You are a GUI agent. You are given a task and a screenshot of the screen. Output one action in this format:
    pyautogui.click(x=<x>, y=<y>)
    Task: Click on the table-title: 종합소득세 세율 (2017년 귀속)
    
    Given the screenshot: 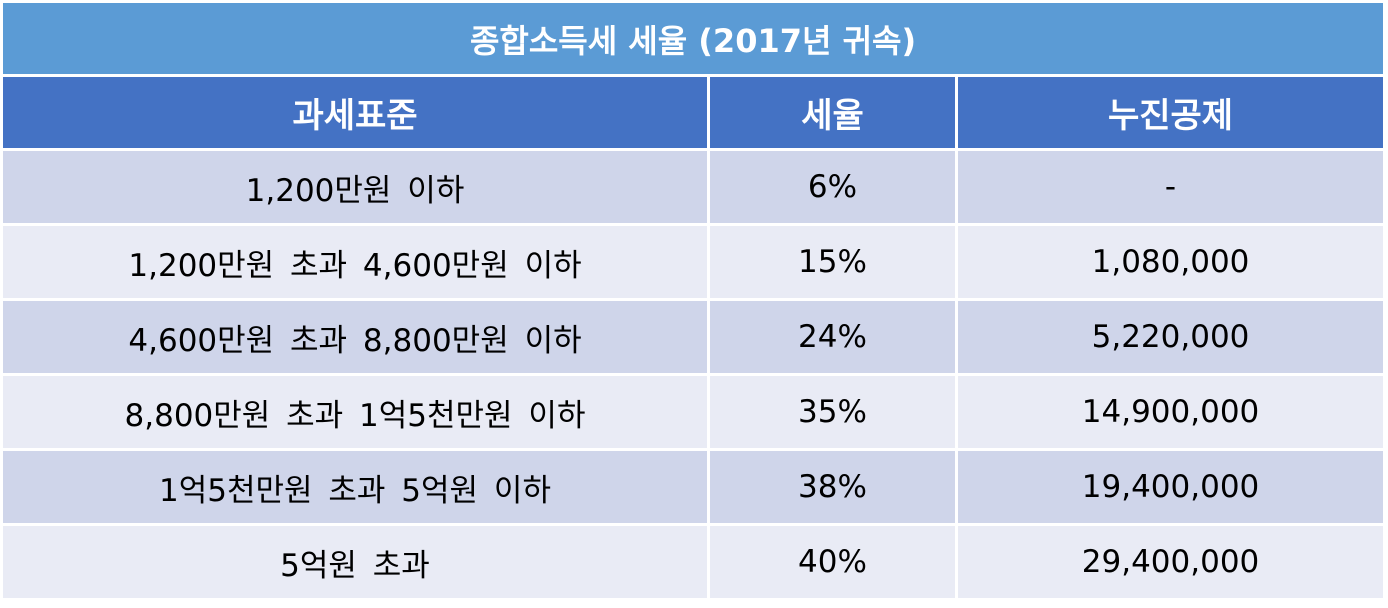 What is the action you would take?
    pyautogui.click(x=693, y=40)
    